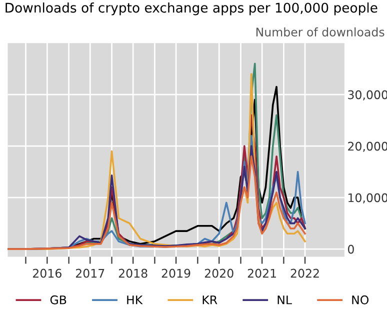 The height and width of the screenshot is (319, 387). What do you see at coordinates (58, 299) in the screenshot?
I see `legend-label: GB` at bounding box center [58, 299].